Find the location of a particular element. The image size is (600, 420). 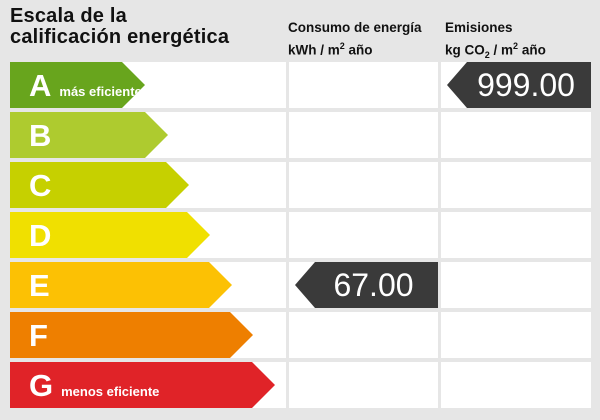

cell-emisiones-c is located at coordinates (516, 185).